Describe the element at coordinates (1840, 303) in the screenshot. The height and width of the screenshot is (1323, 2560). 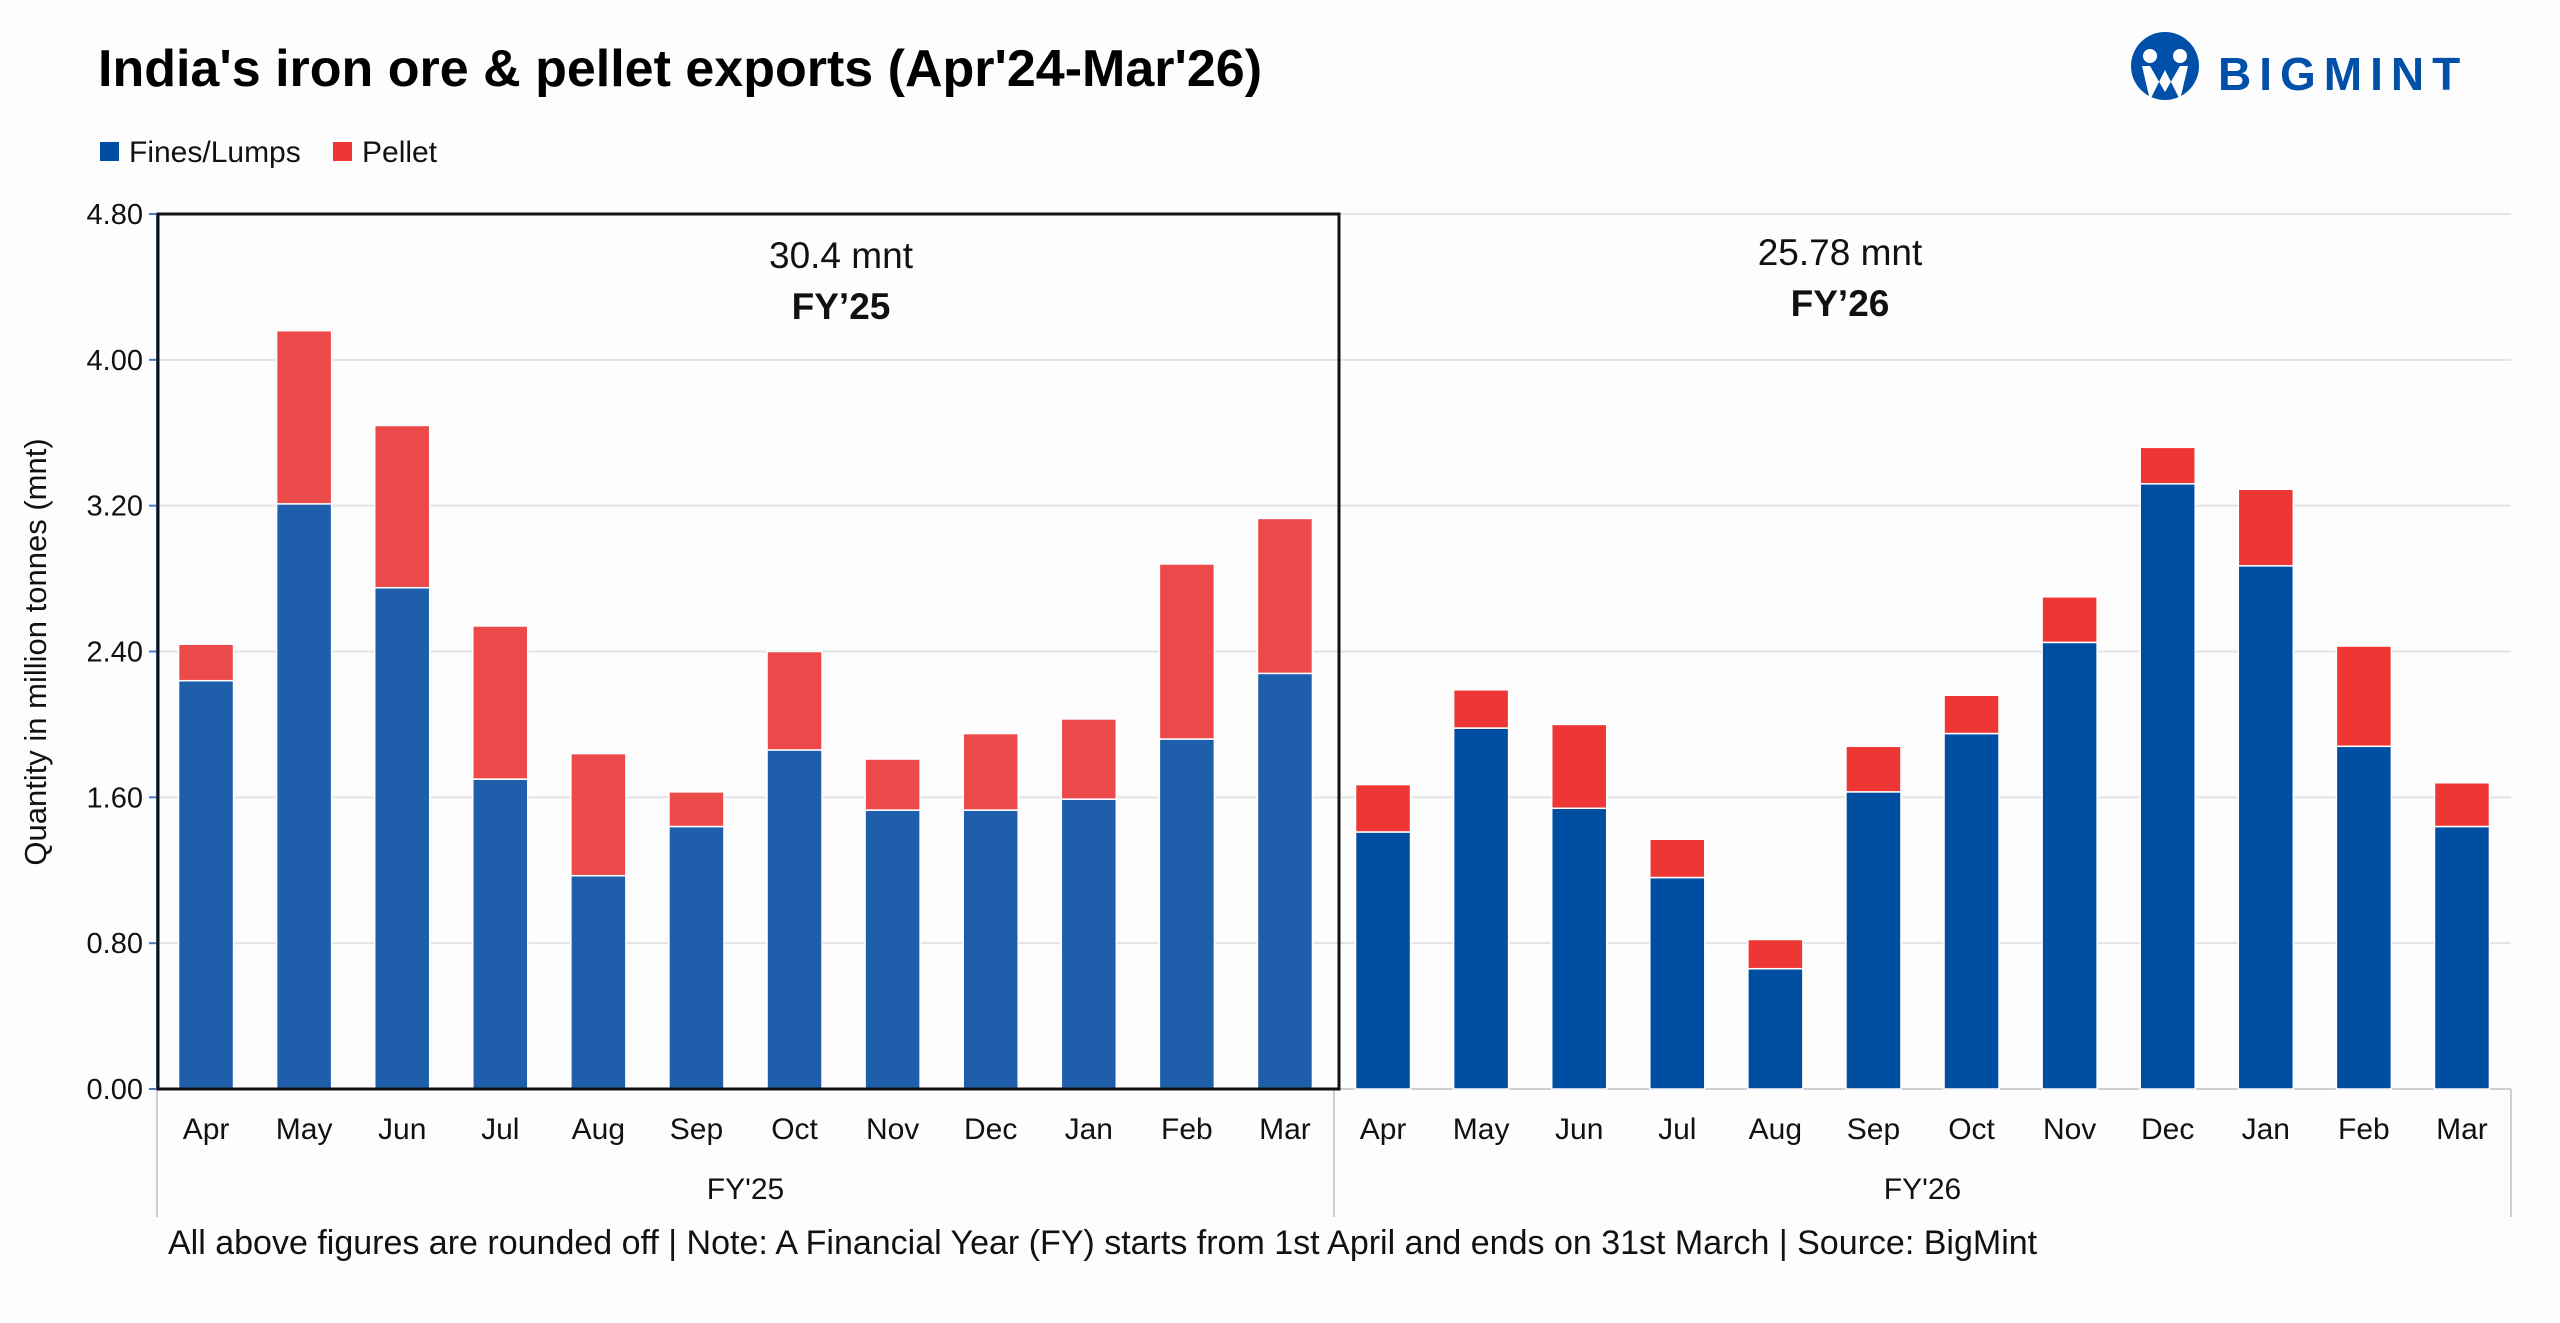
I see `fy26-label: FY’26` at that location.